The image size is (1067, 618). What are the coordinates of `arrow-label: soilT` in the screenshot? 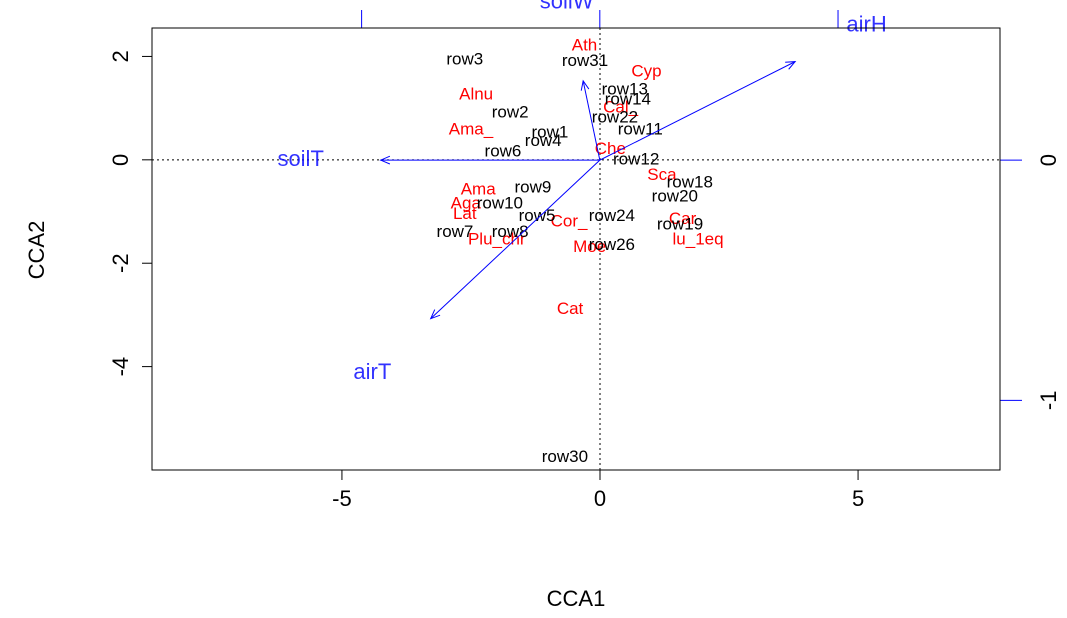 It's located at (300, 158).